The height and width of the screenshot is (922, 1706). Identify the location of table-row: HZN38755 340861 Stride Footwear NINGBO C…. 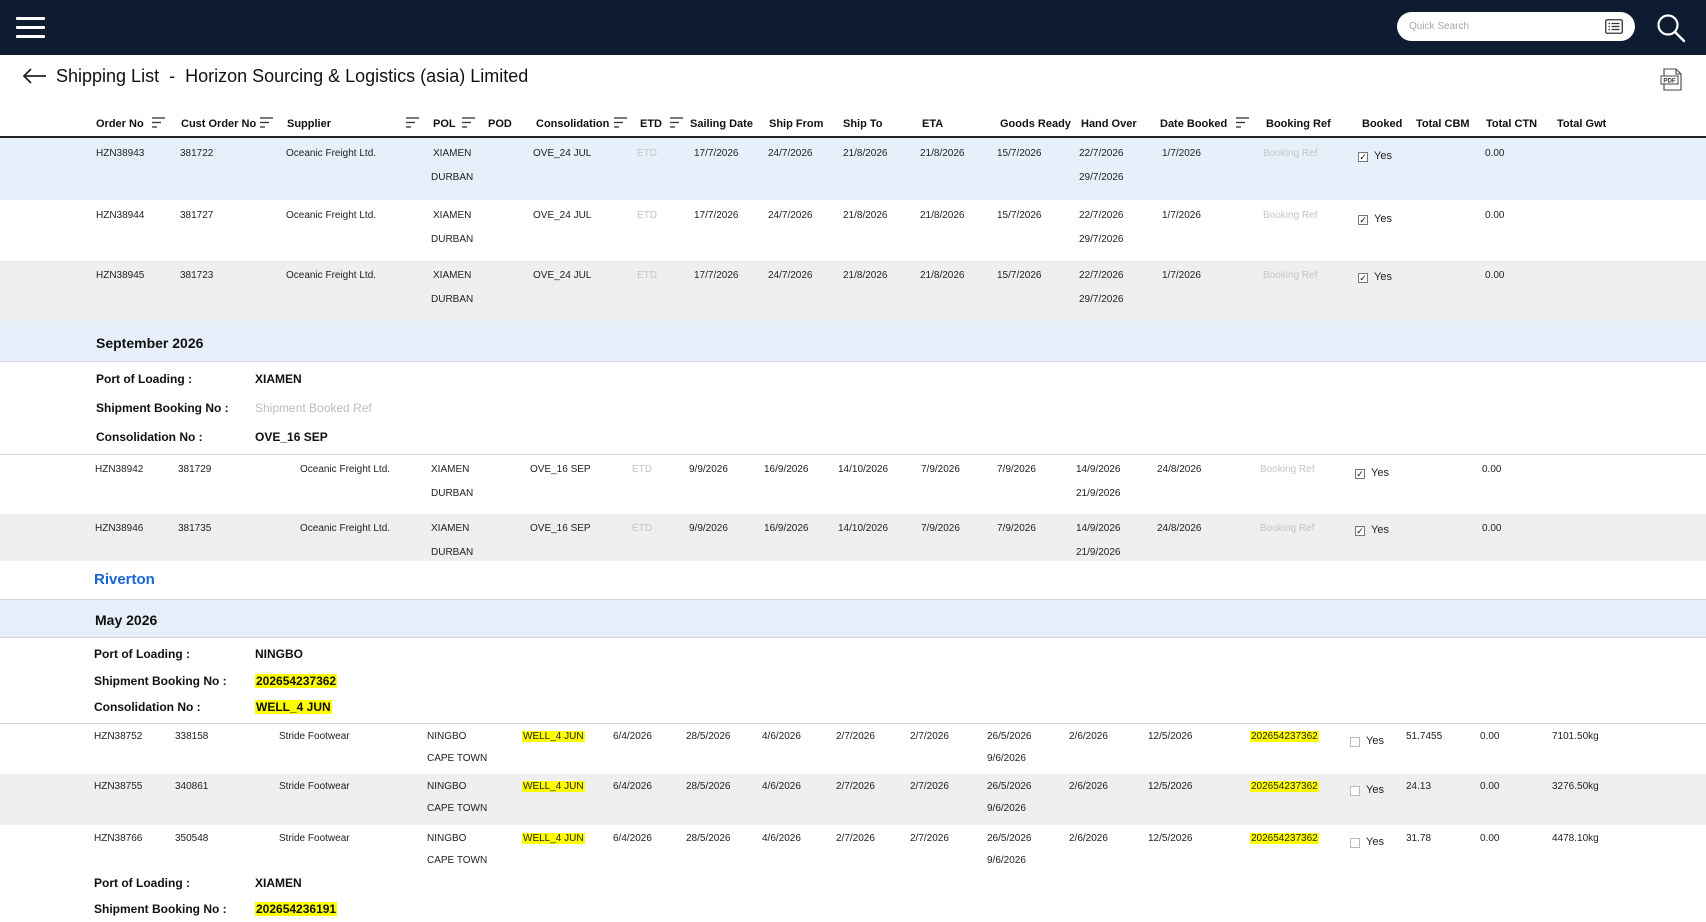
(853, 799).